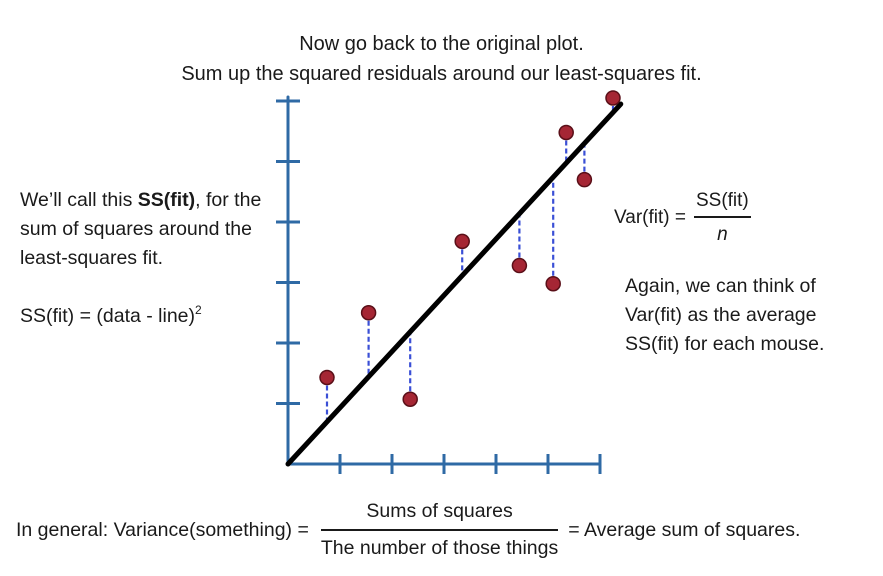  Describe the element at coordinates (198, 310) in the screenshot. I see `ss-fit-formula-exponent: 2` at that location.